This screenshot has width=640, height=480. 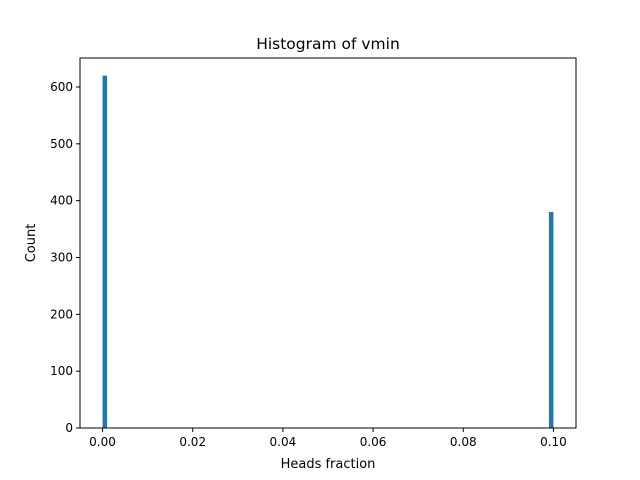 I want to click on y-tick-label: 200, so click(x=61, y=314).